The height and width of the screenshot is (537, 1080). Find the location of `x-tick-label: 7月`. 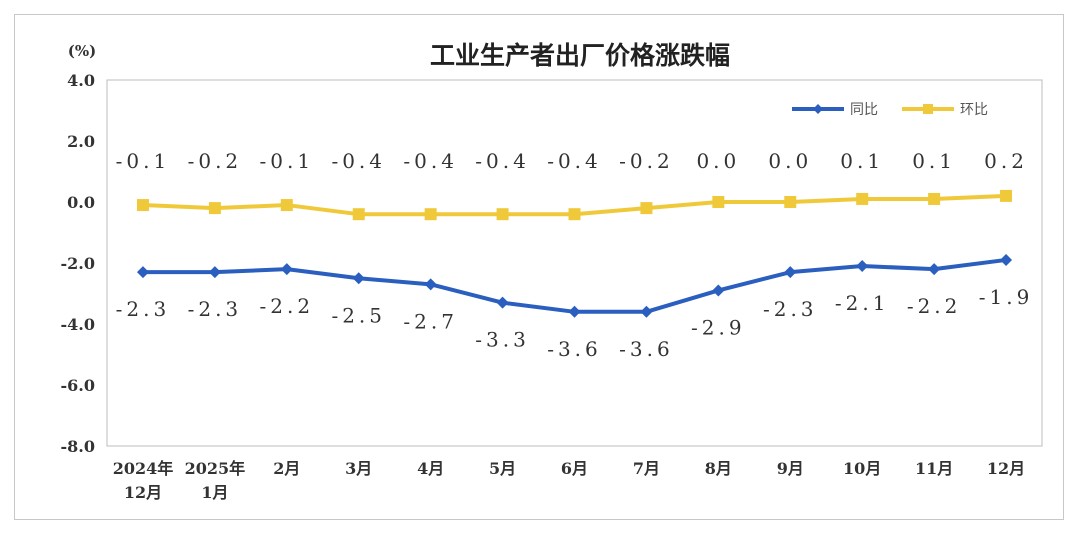

x-tick-label: 7月 is located at coordinates (646, 468).